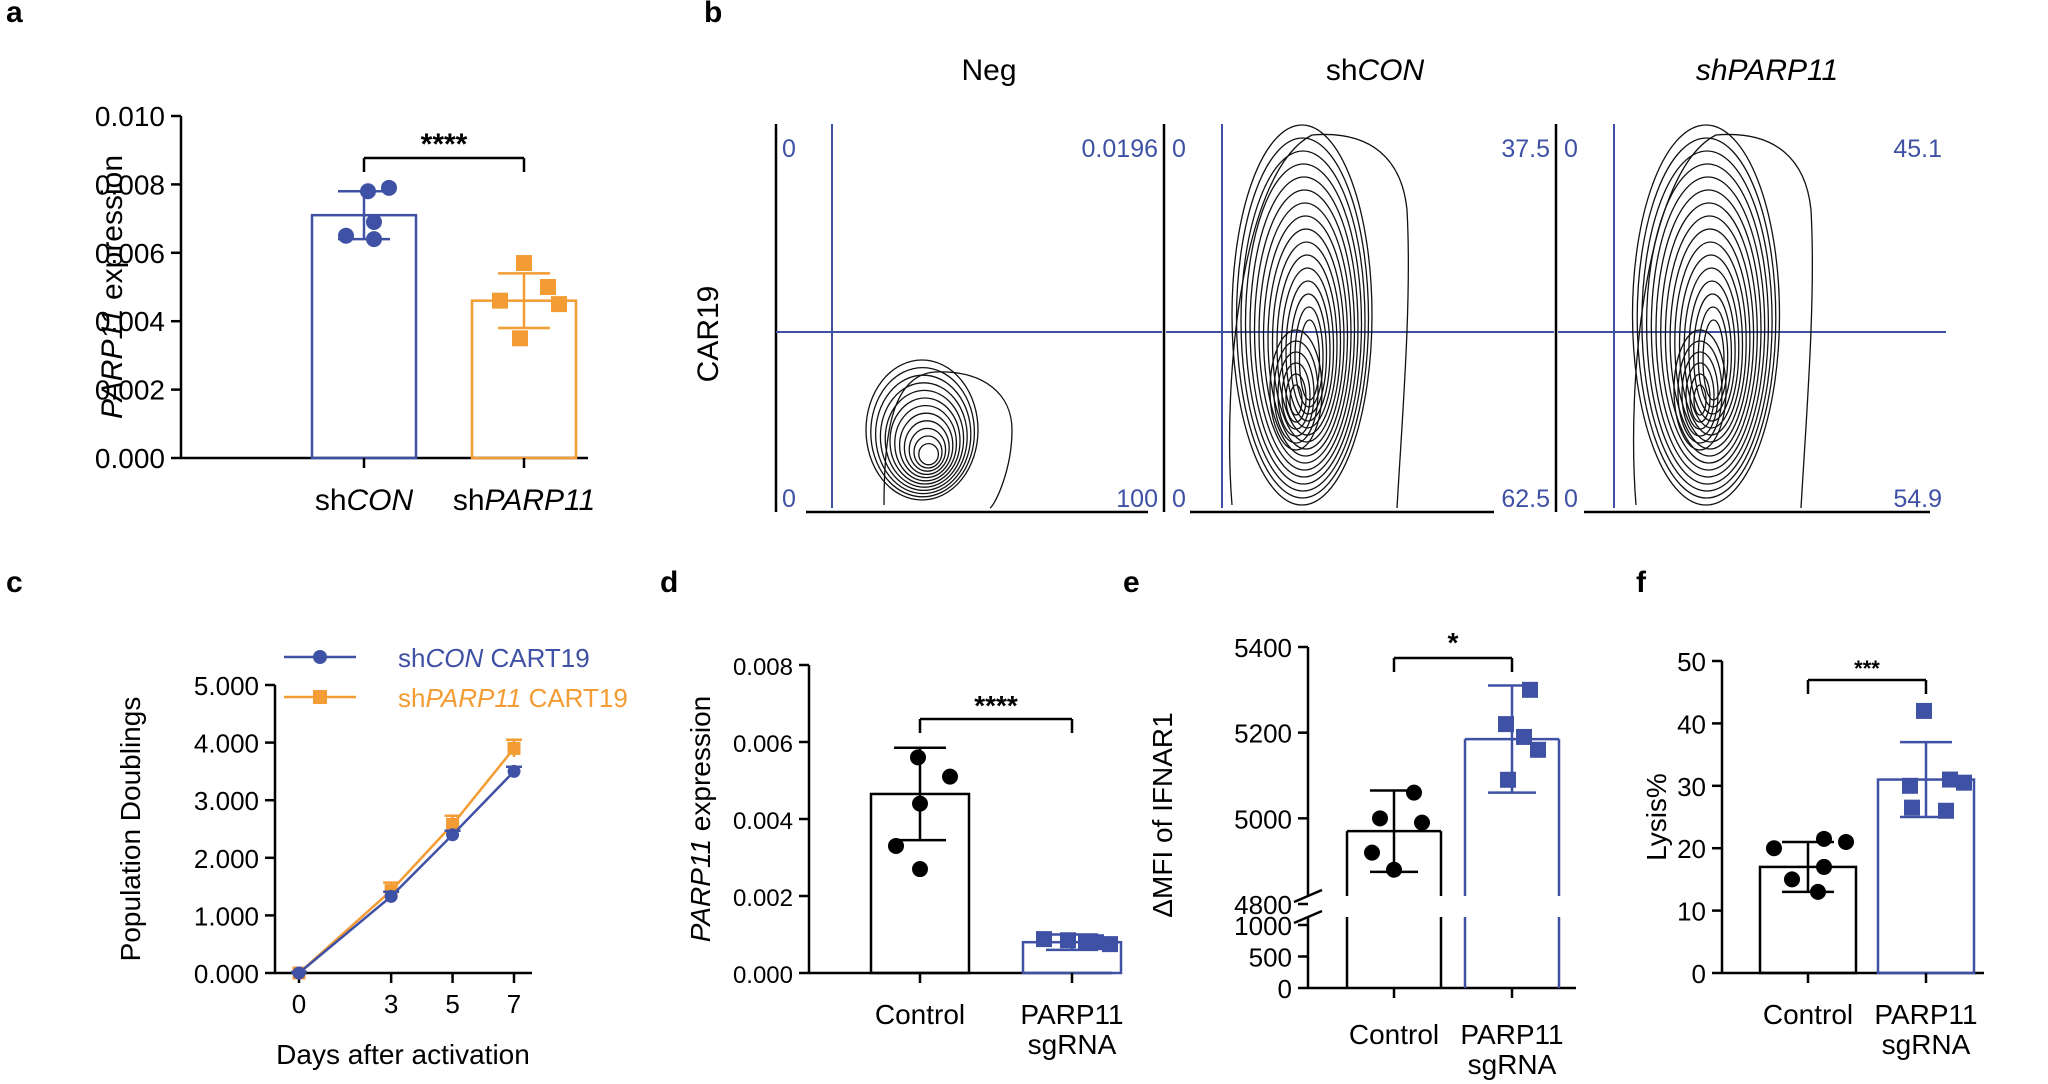  Describe the element at coordinates (1270, 958) in the screenshot. I see `y-tick-label: 500` at that location.